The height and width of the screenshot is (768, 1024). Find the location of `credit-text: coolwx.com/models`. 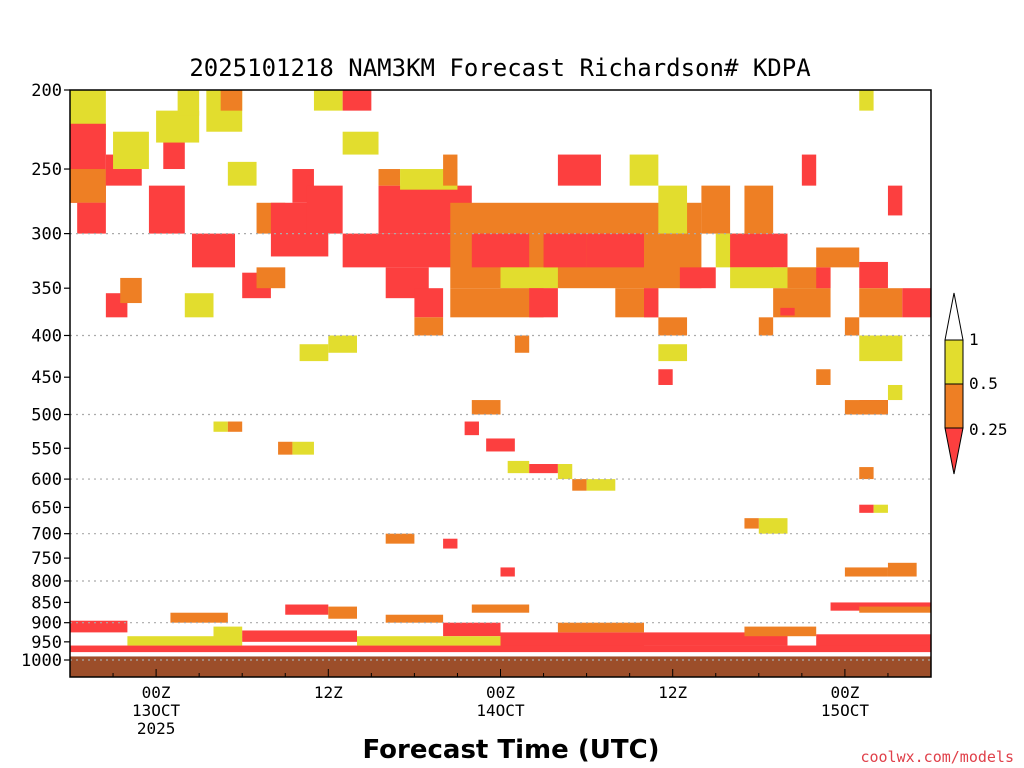

credit-text: coolwx.com/models is located at coordinates (937, 757).